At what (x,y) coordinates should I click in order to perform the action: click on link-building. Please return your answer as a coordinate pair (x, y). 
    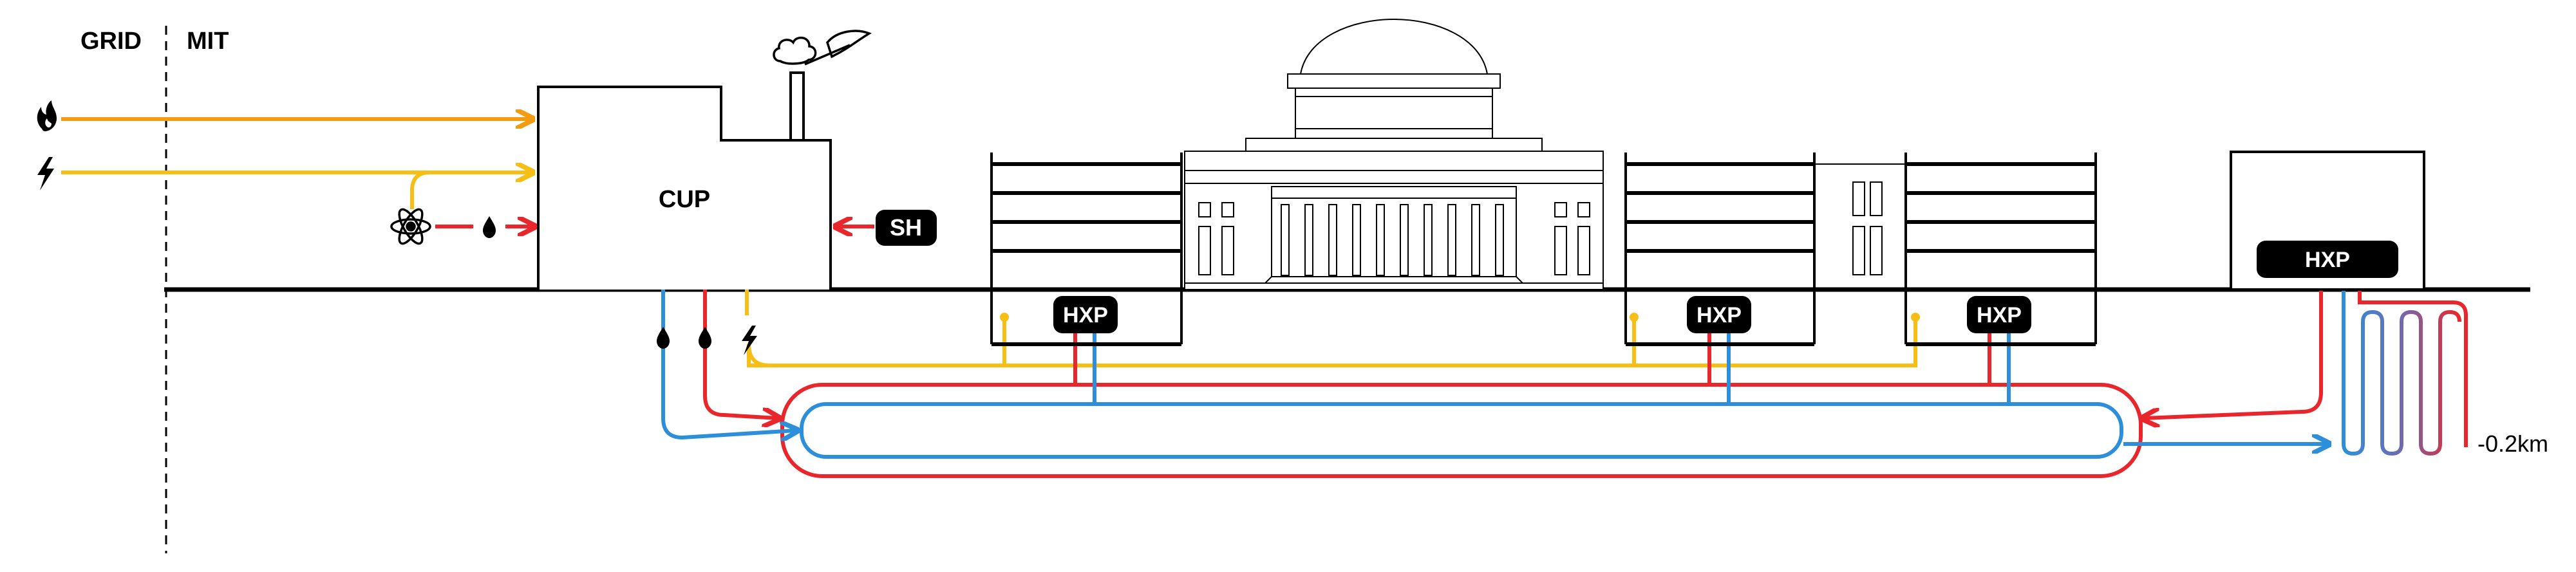
    Looking at the image, I should click on (1860, 226).